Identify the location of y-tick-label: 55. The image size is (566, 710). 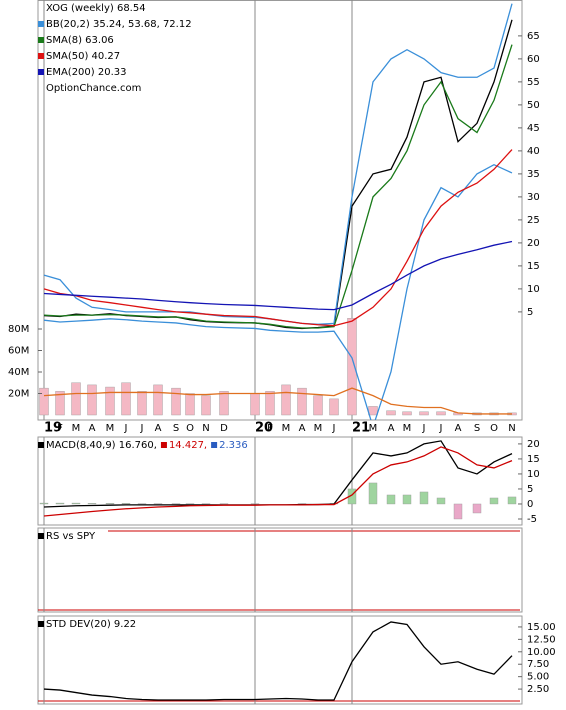
(533, 82).